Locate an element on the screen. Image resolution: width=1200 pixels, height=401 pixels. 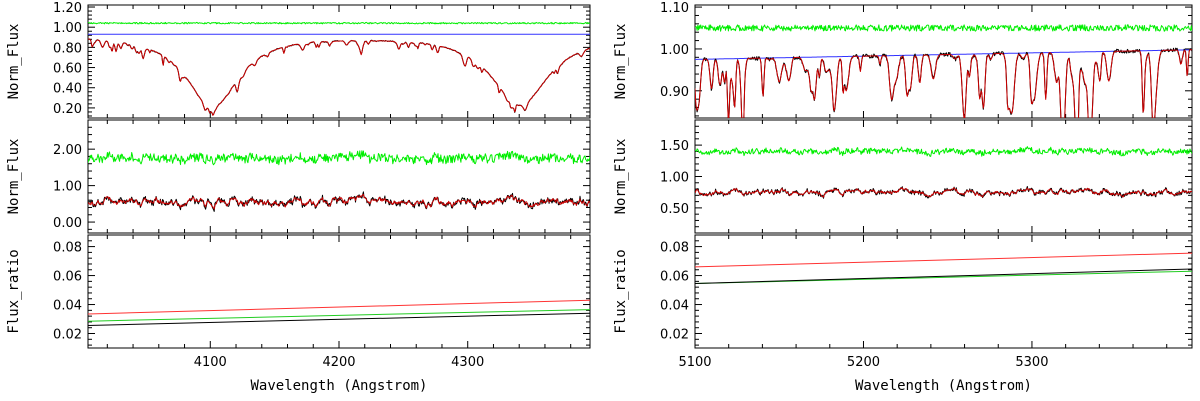
y-tick-label: 0.40 is located at coordinates (67, 89).